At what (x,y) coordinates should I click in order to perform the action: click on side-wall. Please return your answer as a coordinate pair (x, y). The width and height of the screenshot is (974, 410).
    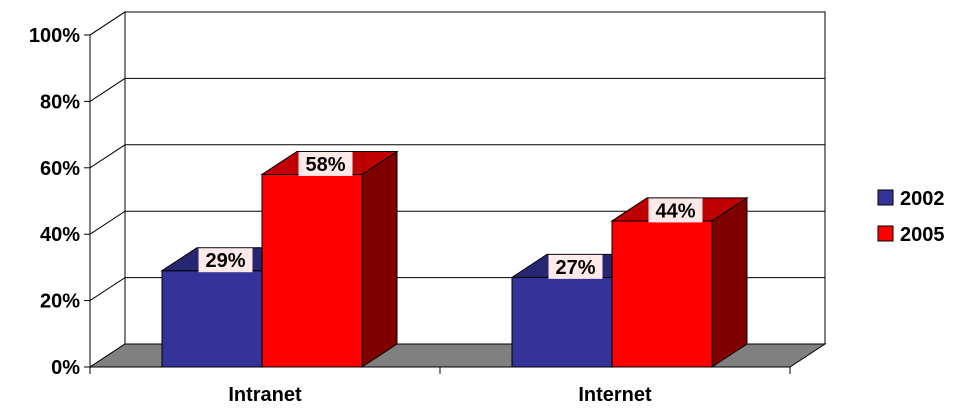
    Looking at the image, I should click on (107, 189).